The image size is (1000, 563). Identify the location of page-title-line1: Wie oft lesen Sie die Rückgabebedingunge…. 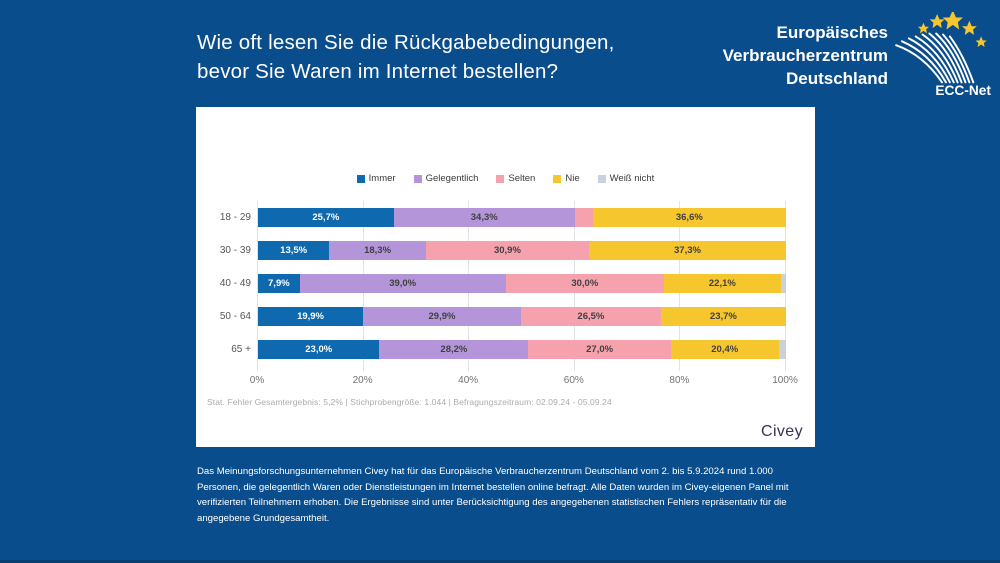
(406, 42).